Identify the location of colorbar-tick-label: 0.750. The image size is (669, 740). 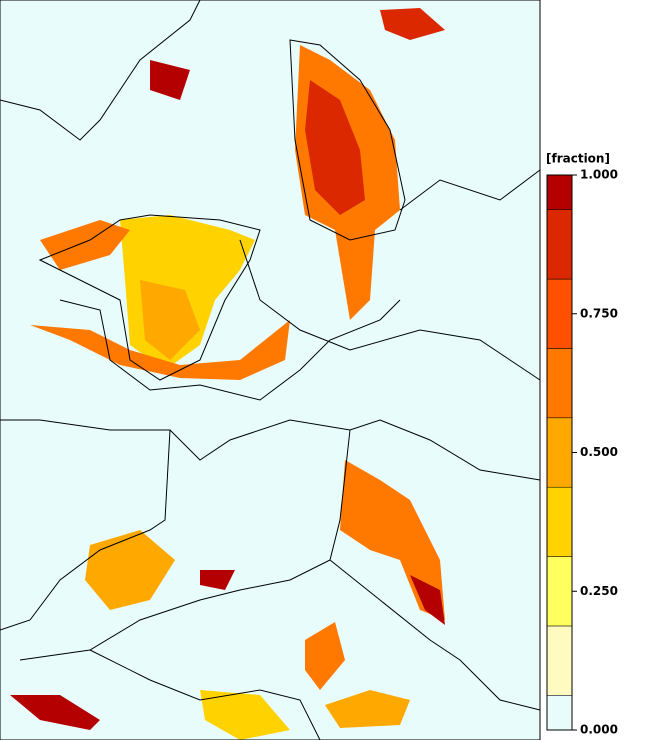
(599, 313).